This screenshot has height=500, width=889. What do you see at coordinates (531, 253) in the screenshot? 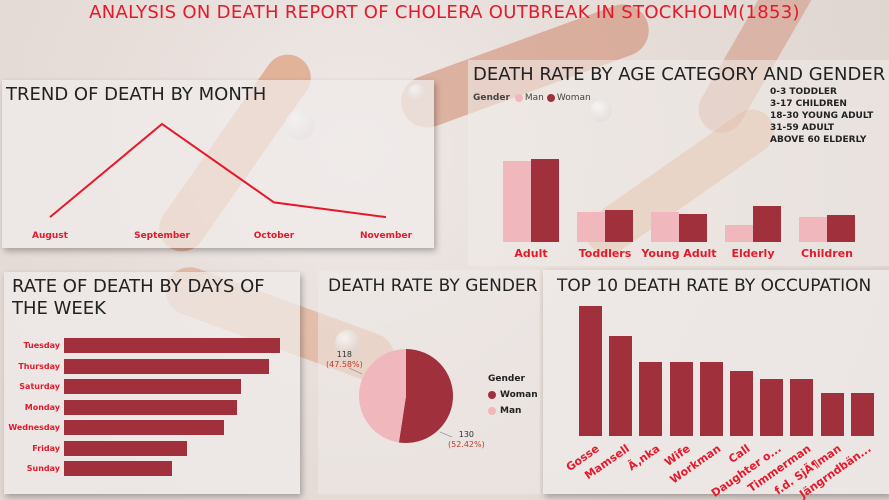
I see `age-category-label: Adult` at bounding box center [531, 253].